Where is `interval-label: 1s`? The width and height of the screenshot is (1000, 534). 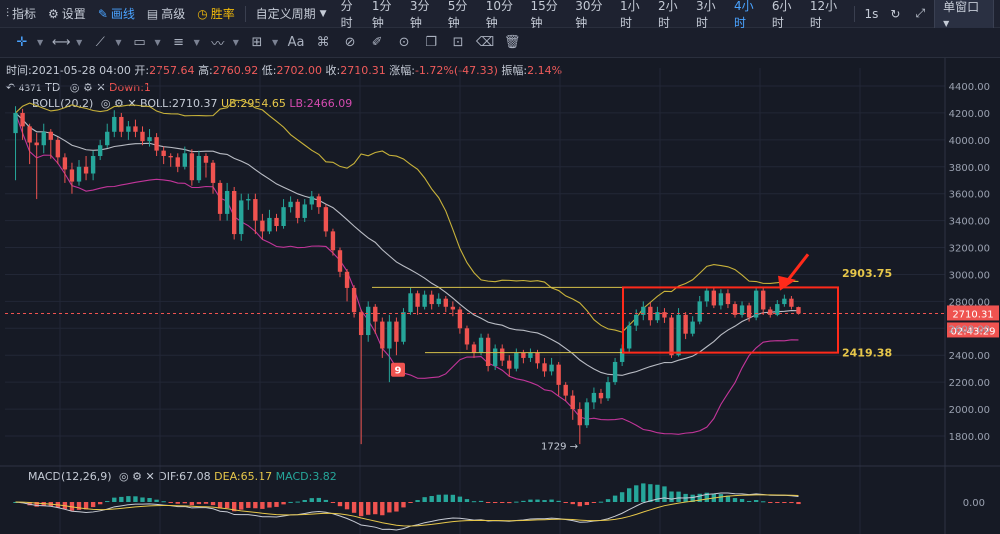 interval-label: 1s is located at coordinates (871, 13).